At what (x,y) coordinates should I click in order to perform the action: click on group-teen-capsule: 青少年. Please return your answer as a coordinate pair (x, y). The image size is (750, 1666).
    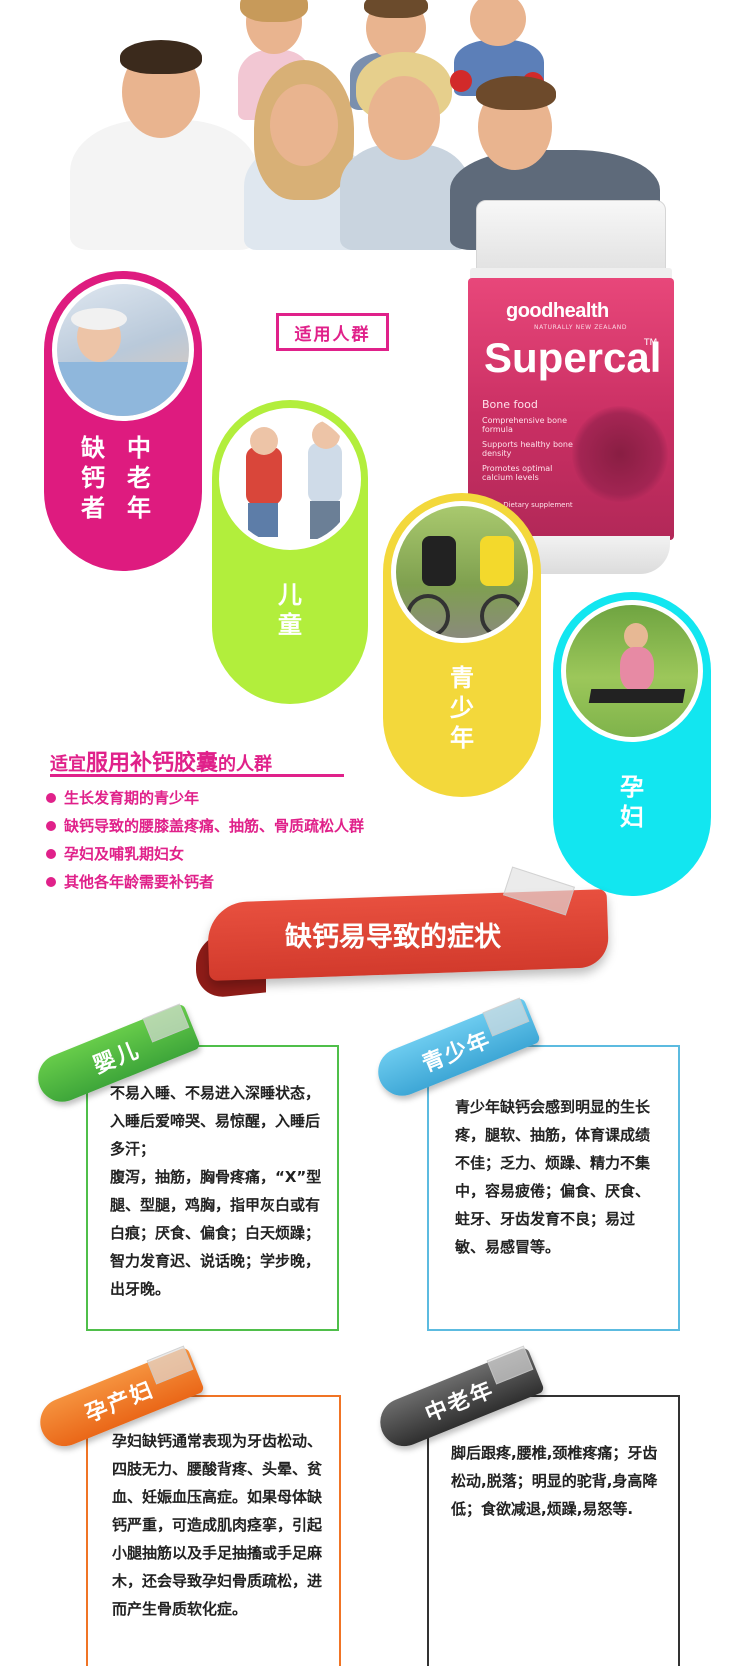
    Looking at the image, I should click on (462, 645).